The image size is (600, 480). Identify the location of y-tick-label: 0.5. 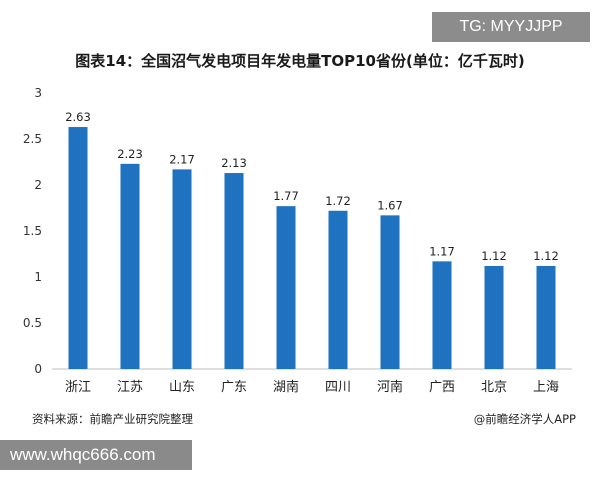
(32, 323).